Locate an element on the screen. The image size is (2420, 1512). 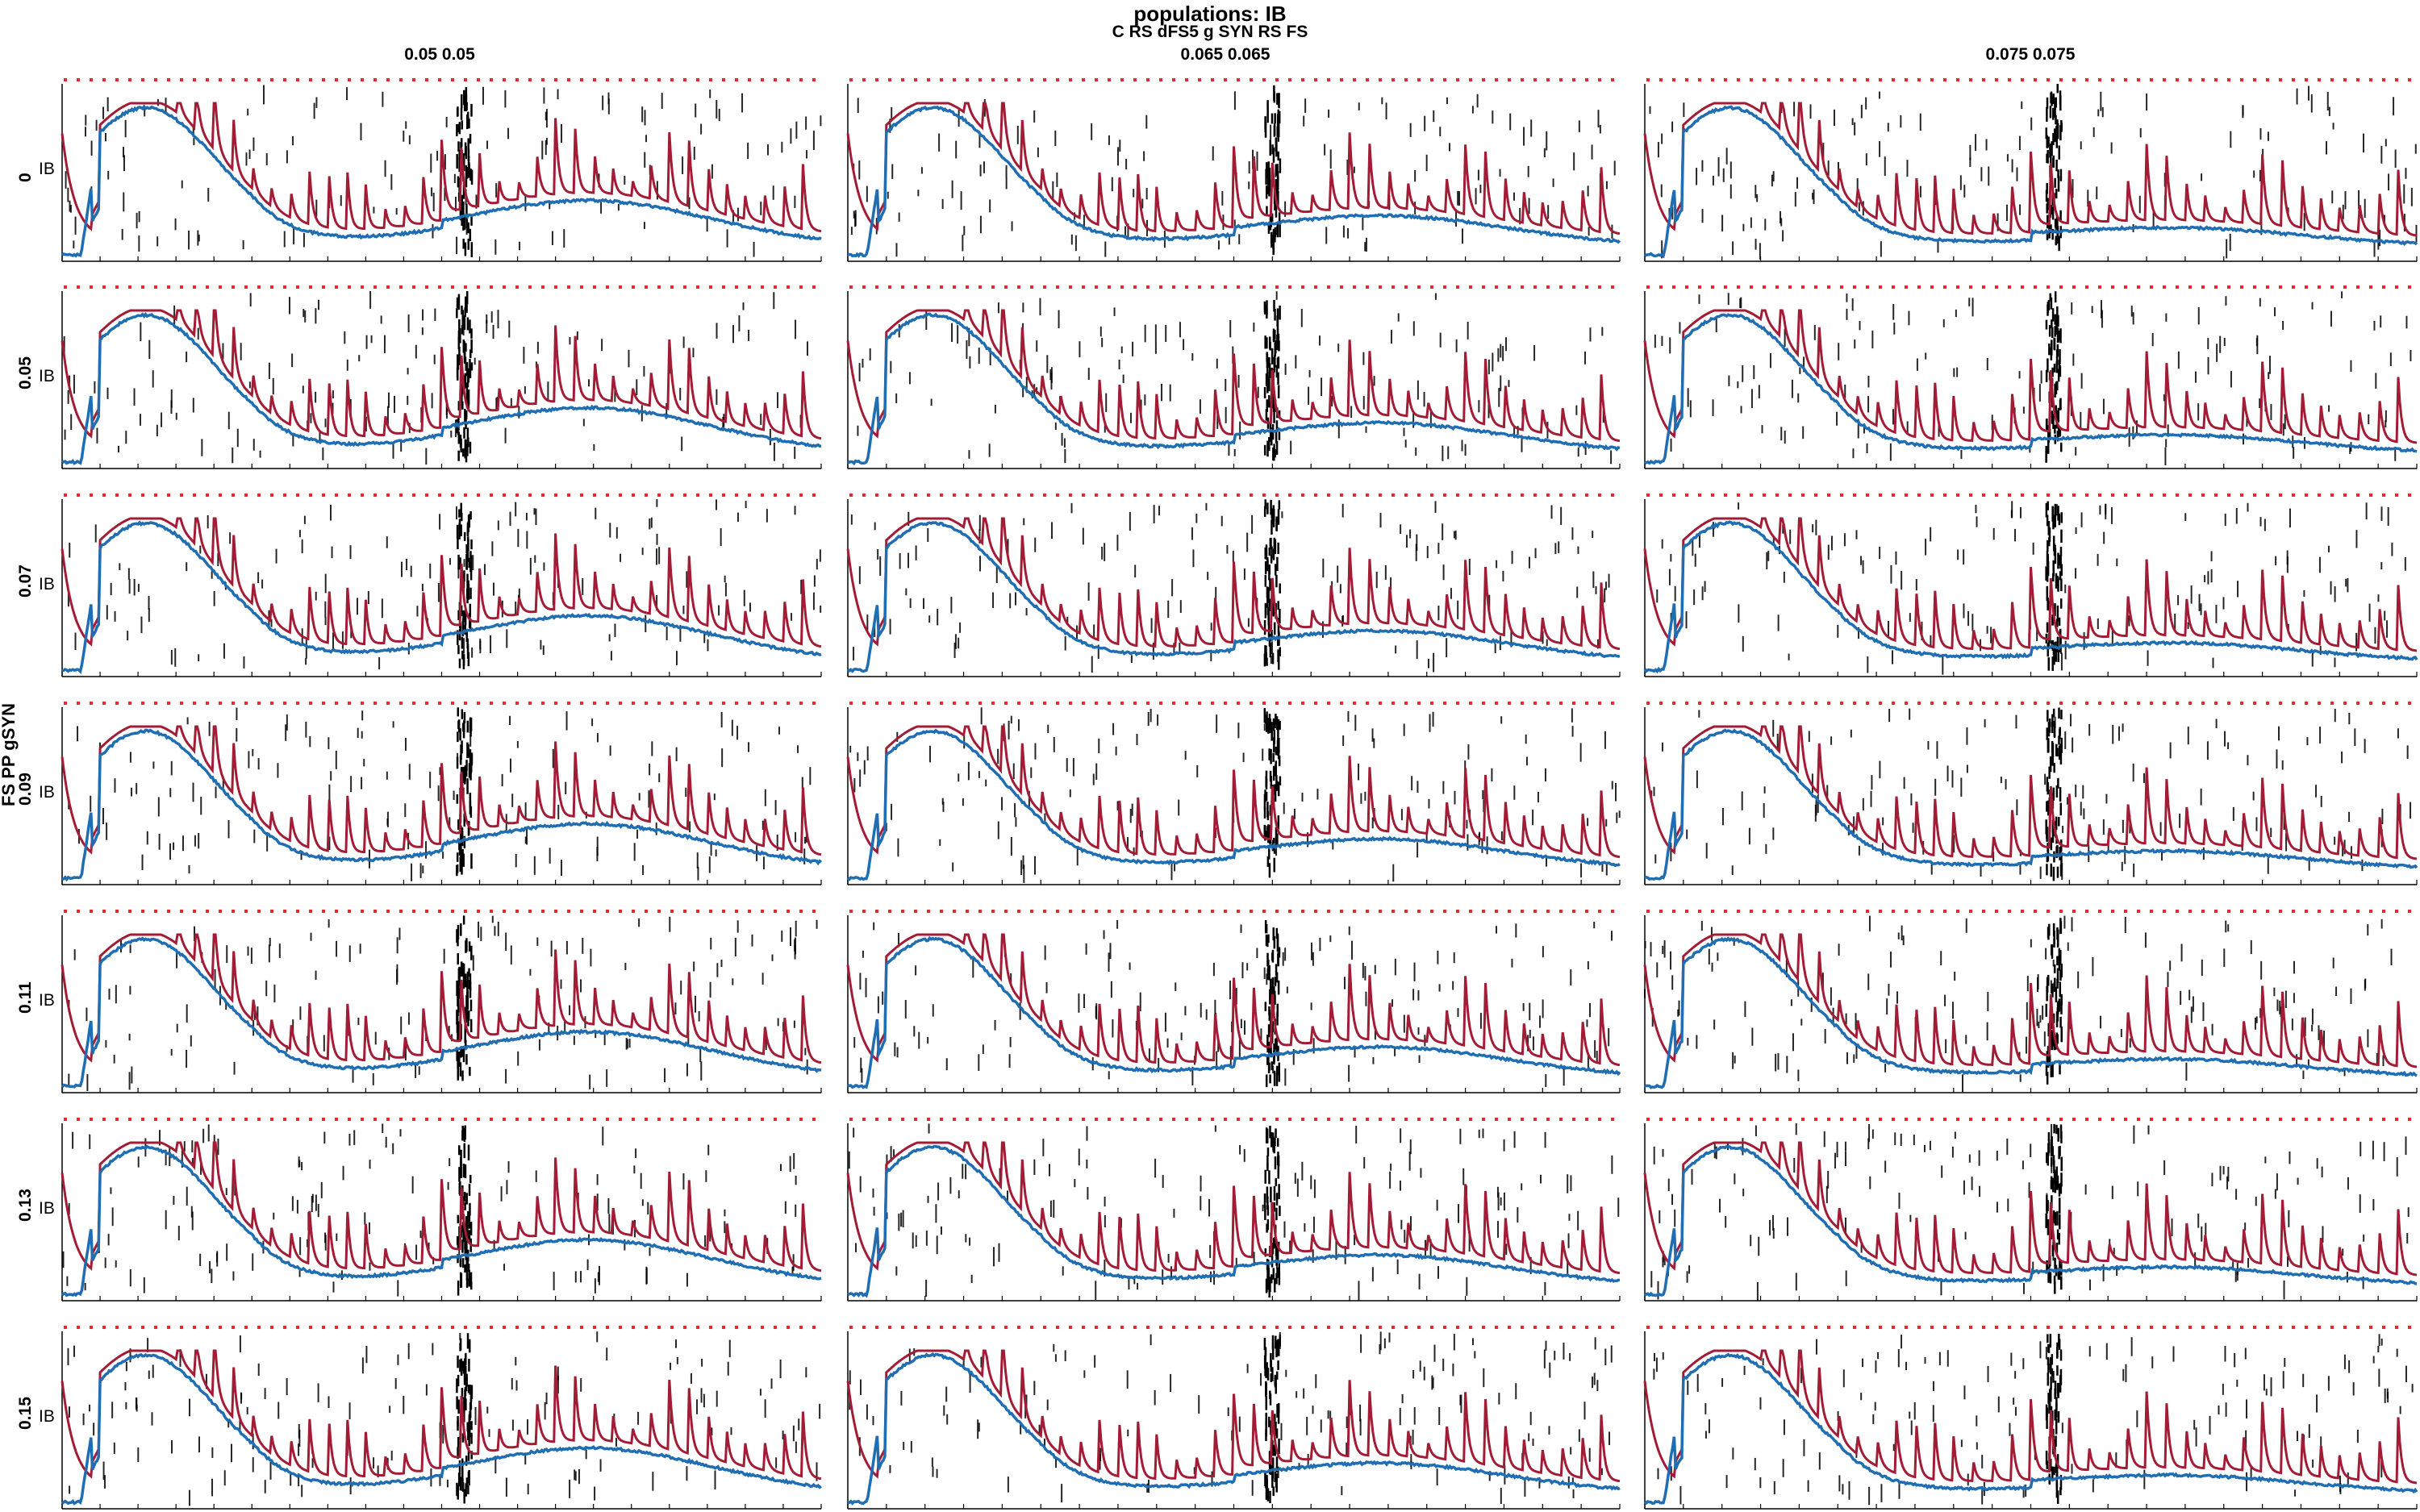
column-label-1: 0.05 0.05 is located at coordinates (439, 54).